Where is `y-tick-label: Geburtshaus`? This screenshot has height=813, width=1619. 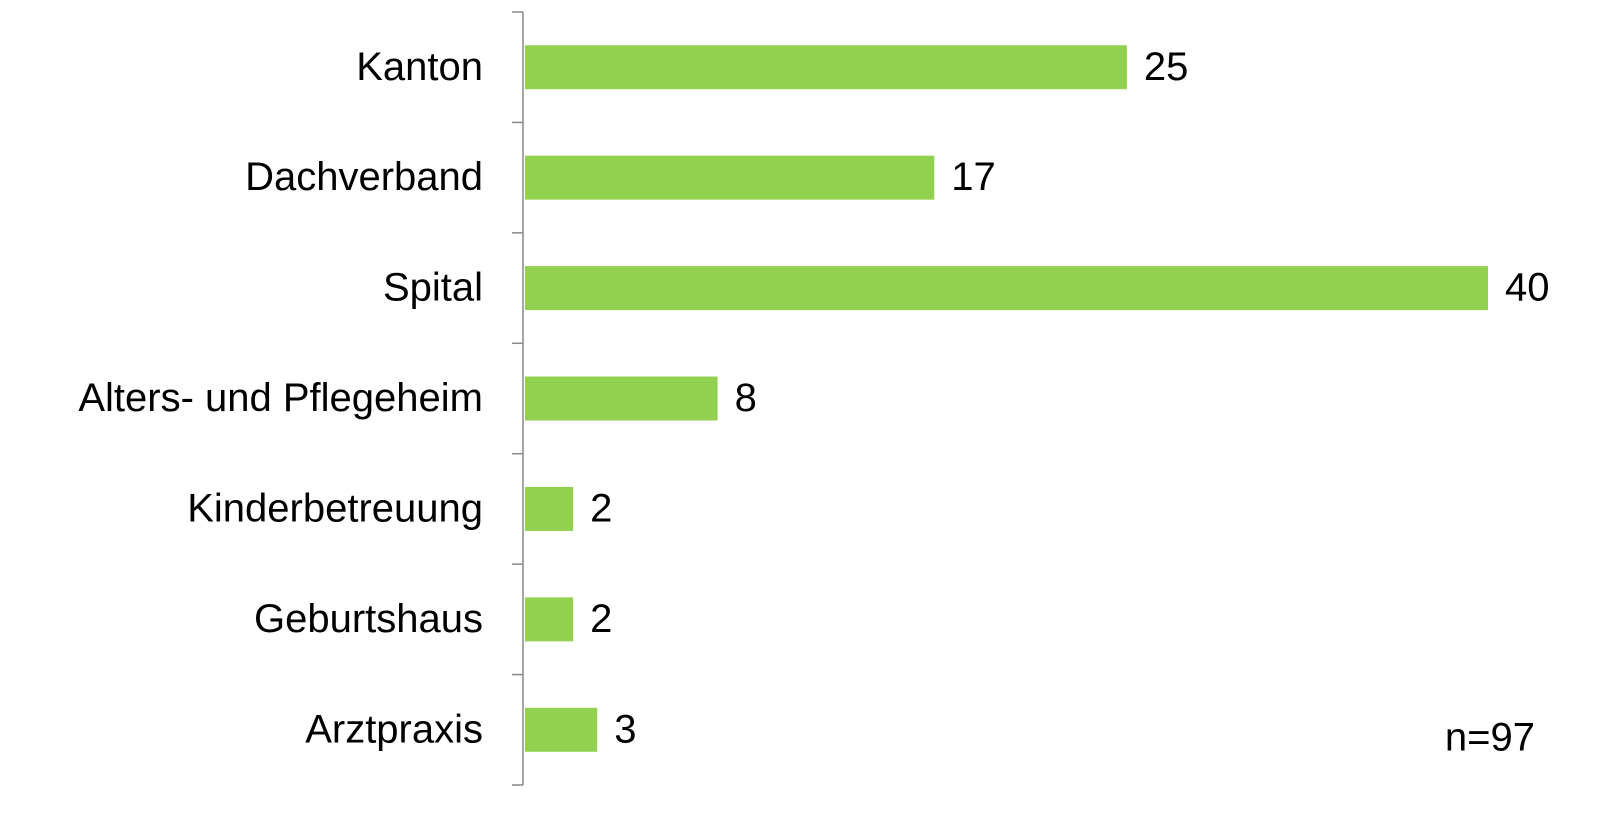
y-tick-label: Geburtshaus is located at coordinates (368, 619).